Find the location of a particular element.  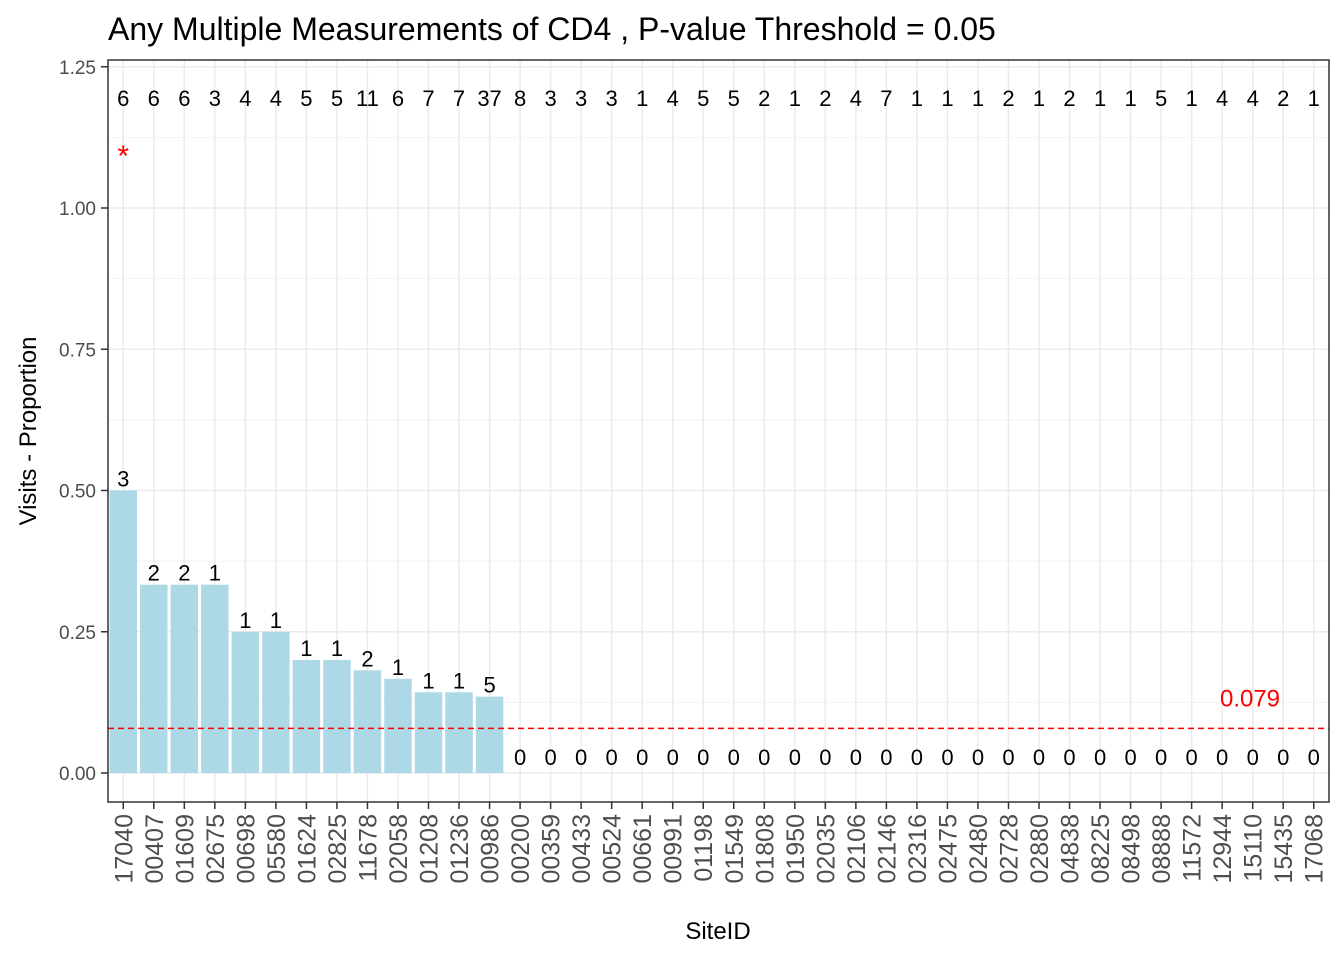

x-tick-label: 02825 is located at coordinates (338, 849).